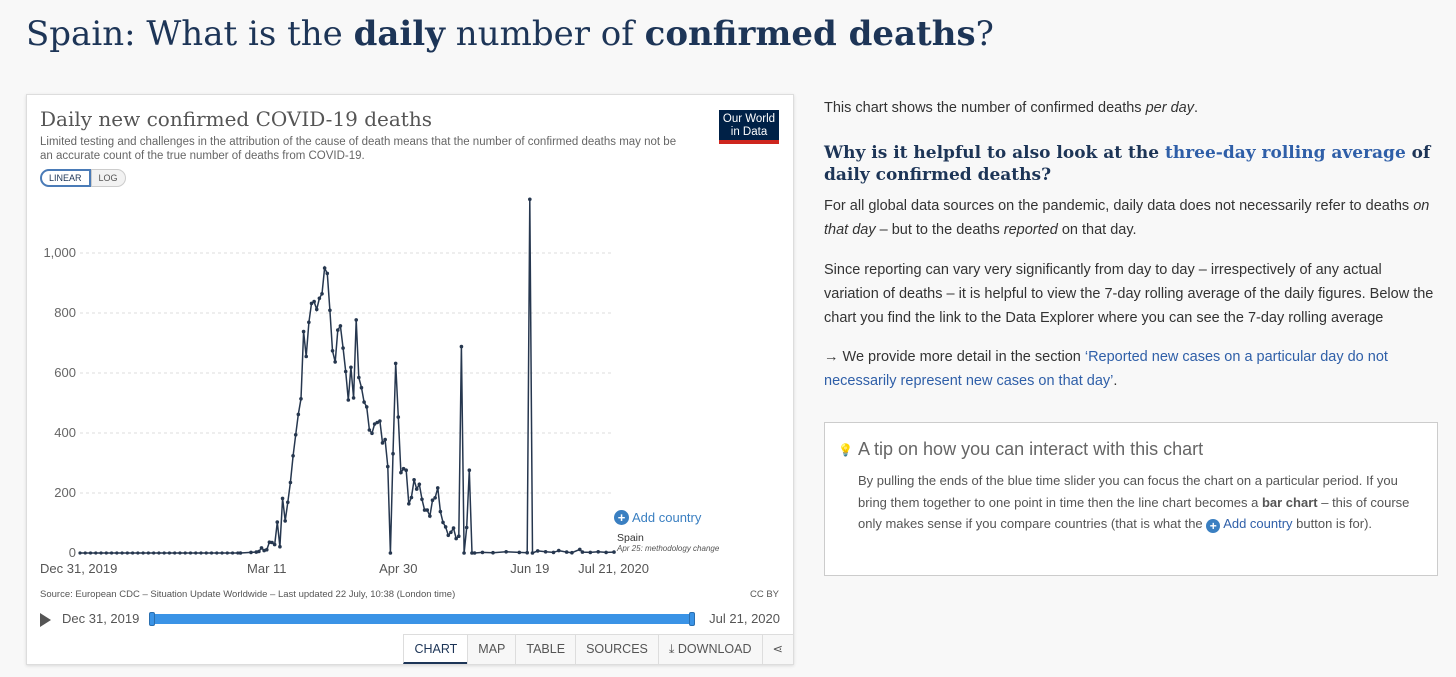 The width and height of the screenshot is (1456, 677). I want to click on rolling-average-link: three-day rolling average, so click(1285, 153).